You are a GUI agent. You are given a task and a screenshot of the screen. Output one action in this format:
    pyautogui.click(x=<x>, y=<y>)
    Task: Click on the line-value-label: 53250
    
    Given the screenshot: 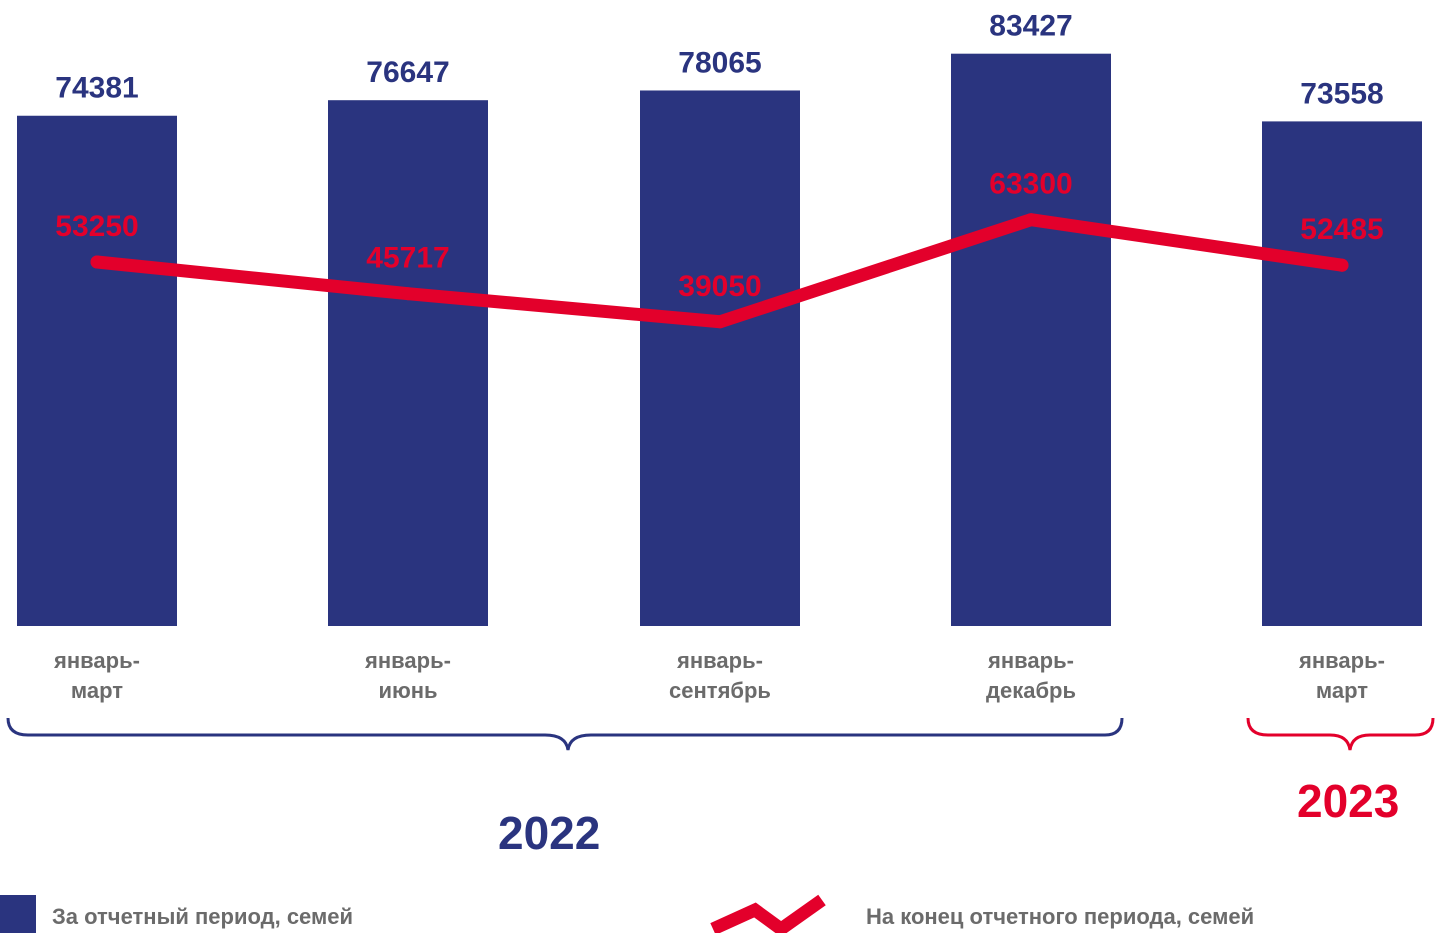 What is the action you would take?
    pyautogui.click(x=96, y=226)
    